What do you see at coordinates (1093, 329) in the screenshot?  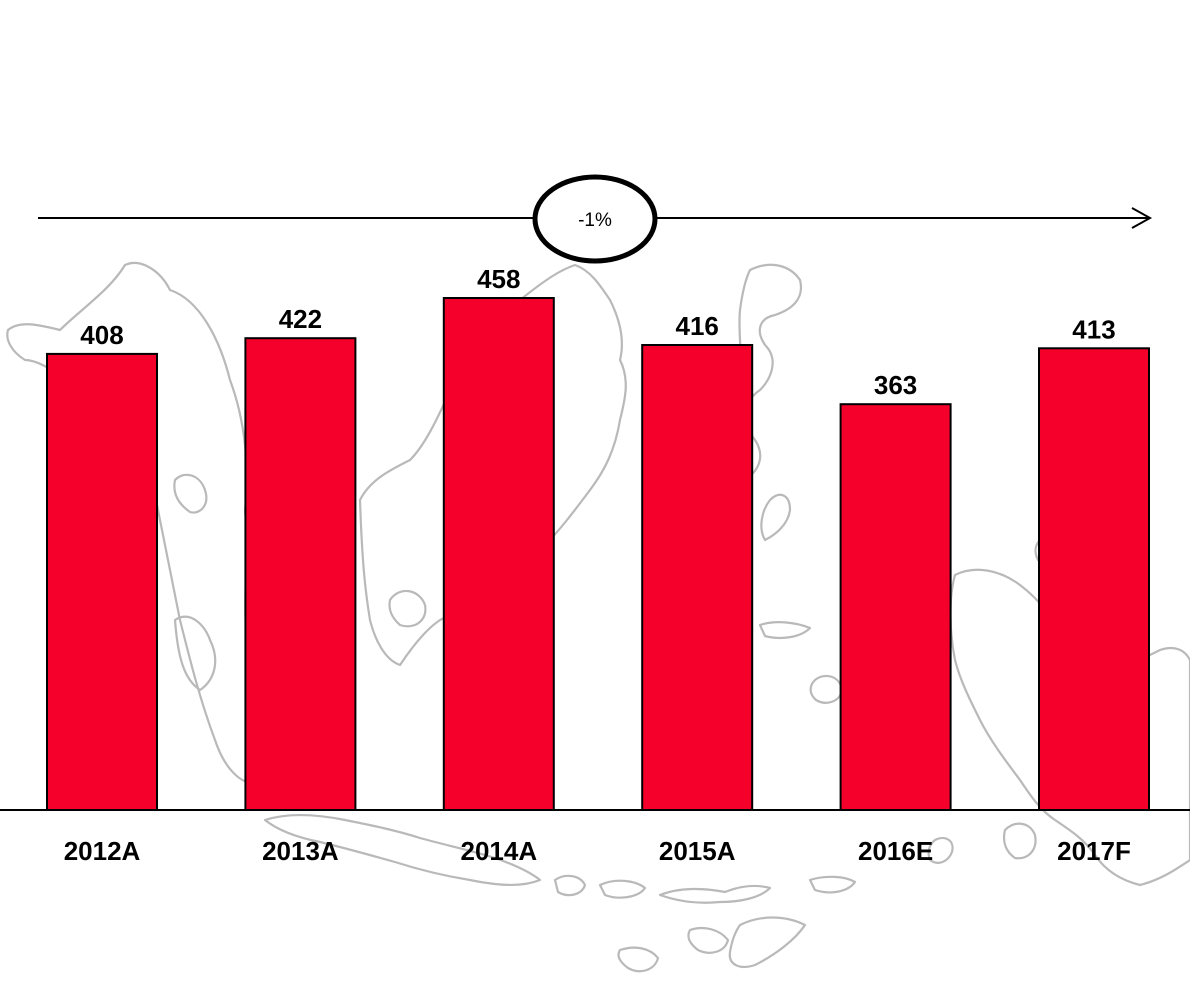 I see `data-label-2017F: 413` at bounding box center [1093, 329].